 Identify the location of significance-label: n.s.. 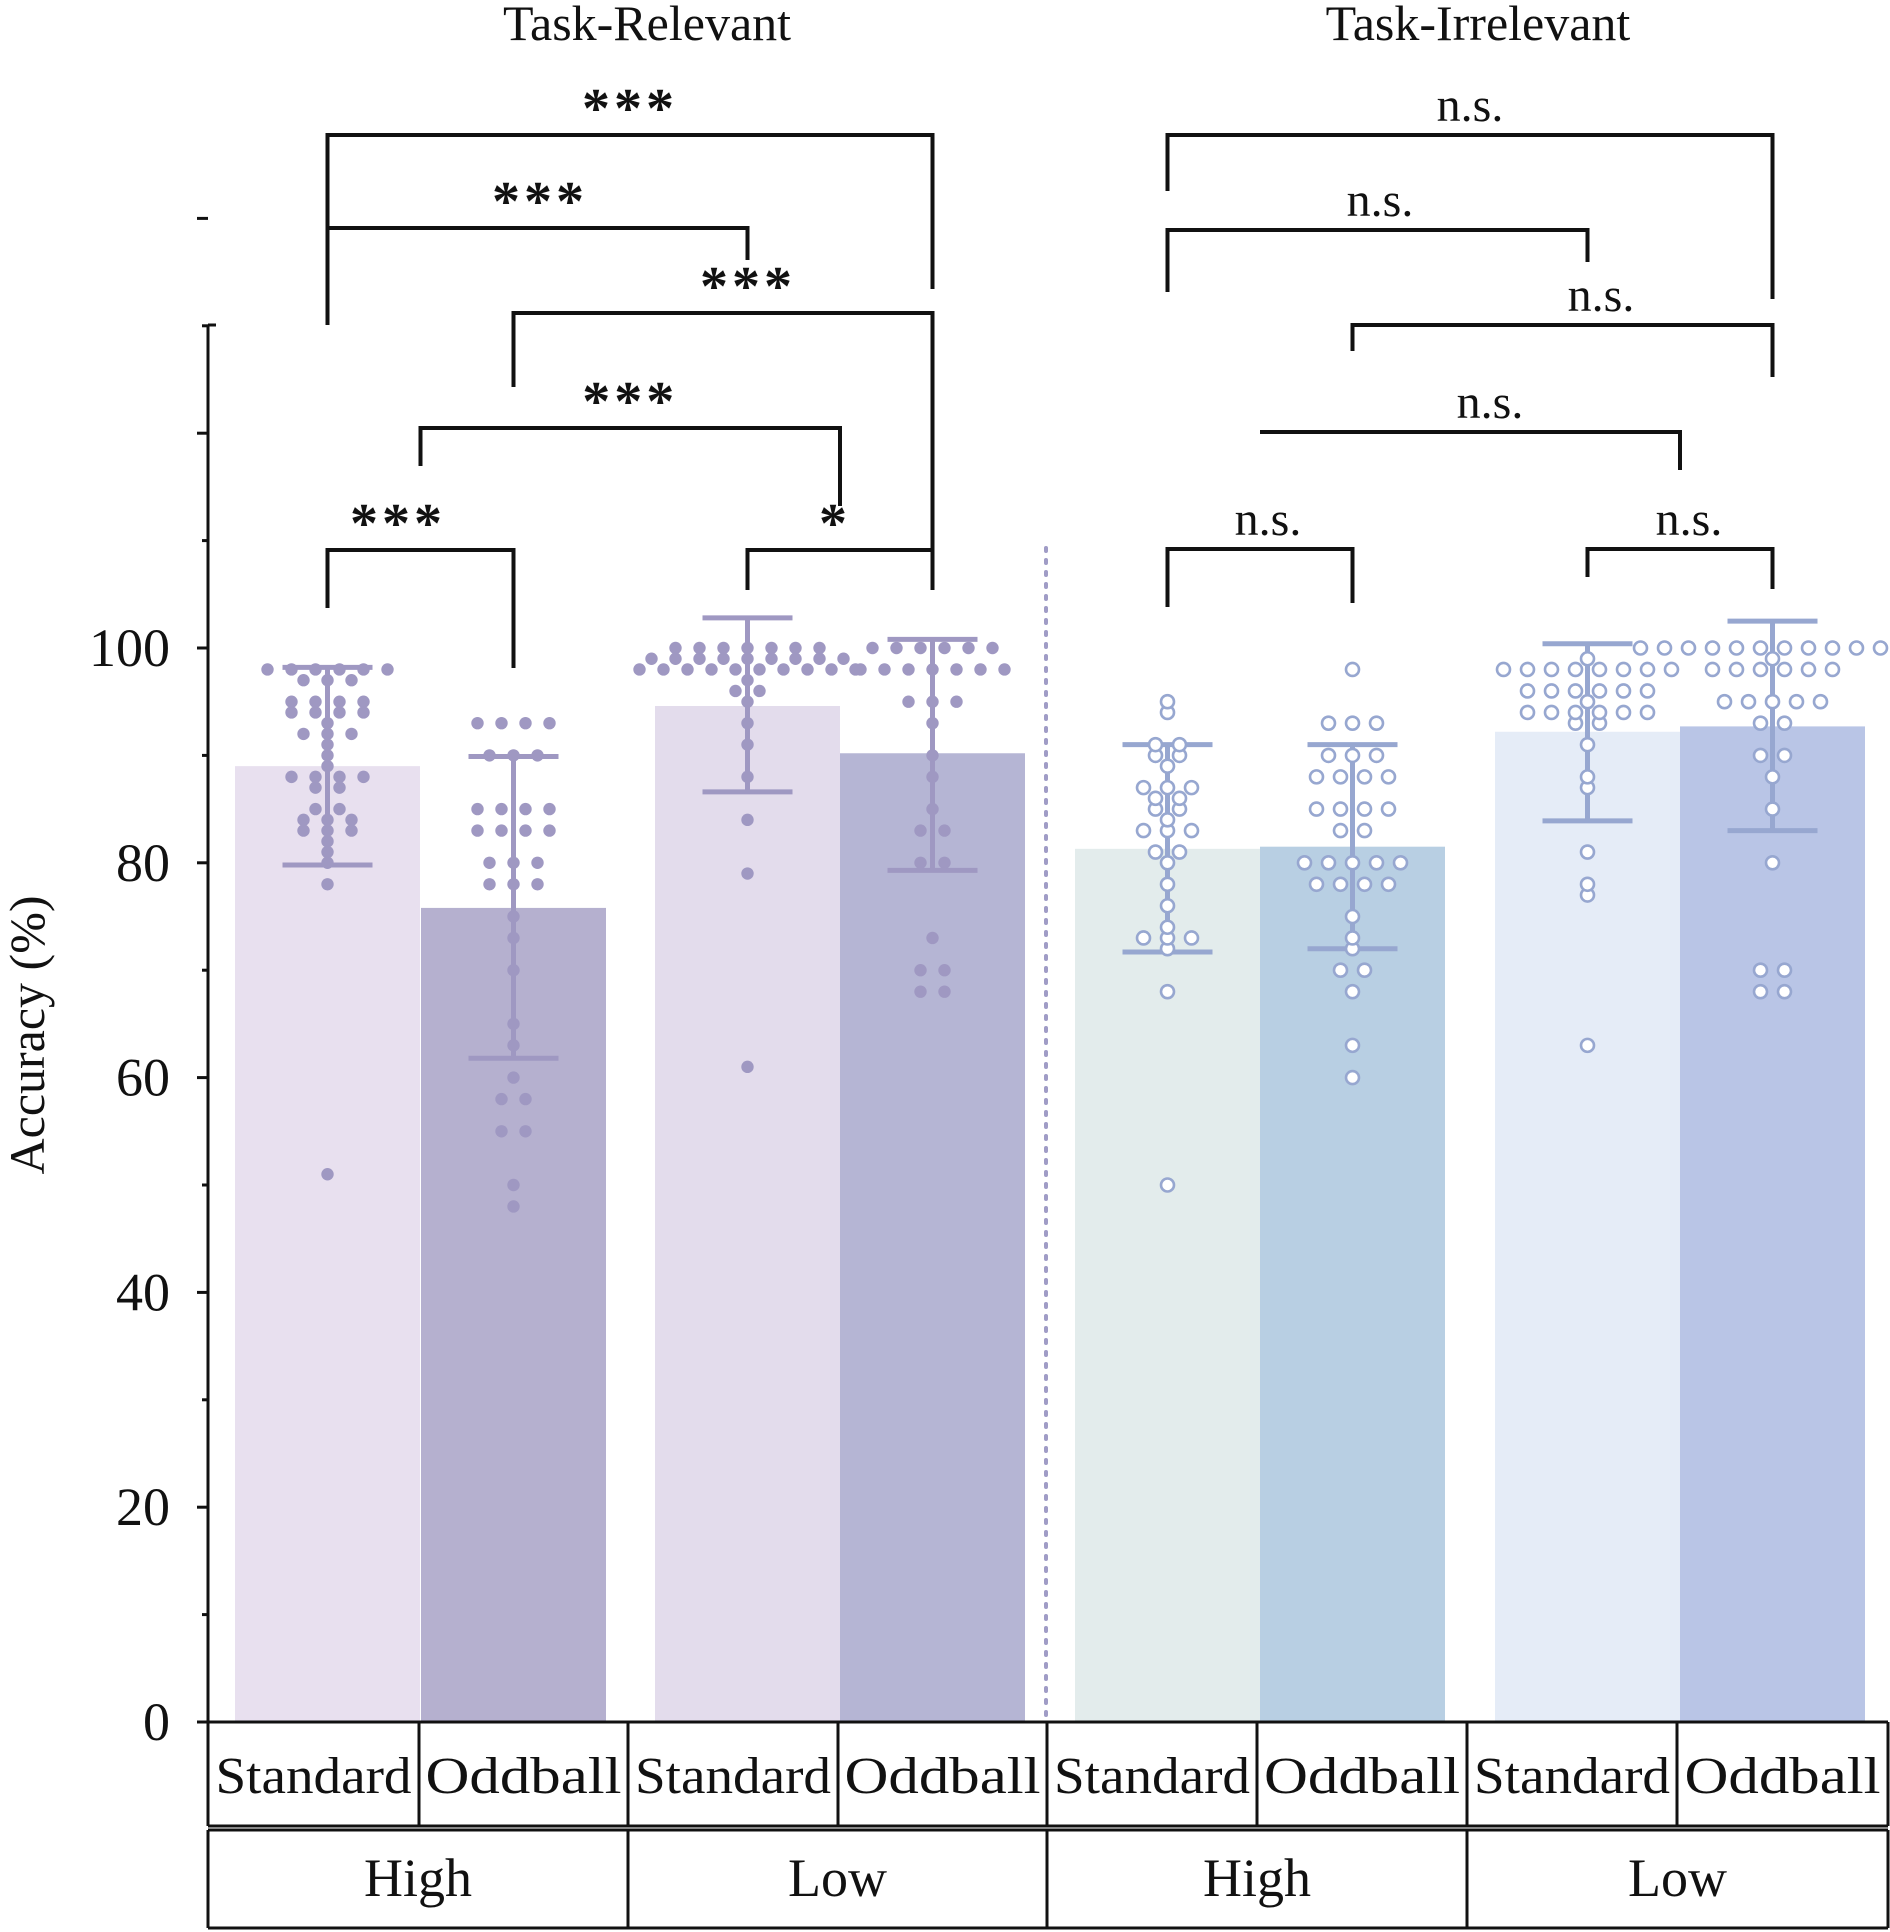
(1490, 402).